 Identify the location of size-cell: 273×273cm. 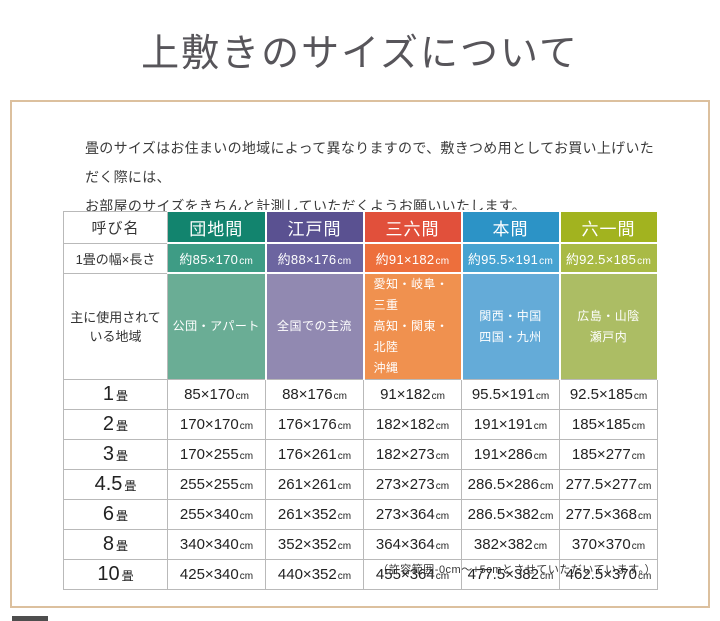
(412, 484).